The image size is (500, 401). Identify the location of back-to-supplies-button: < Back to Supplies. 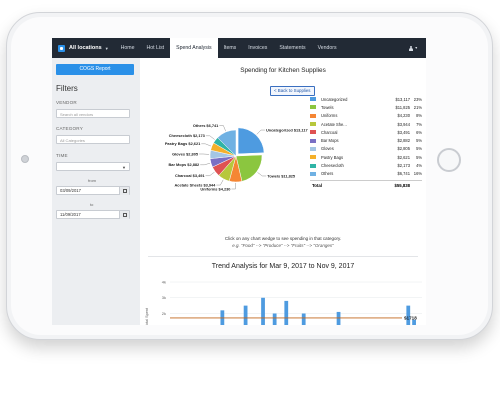
(292, 91).